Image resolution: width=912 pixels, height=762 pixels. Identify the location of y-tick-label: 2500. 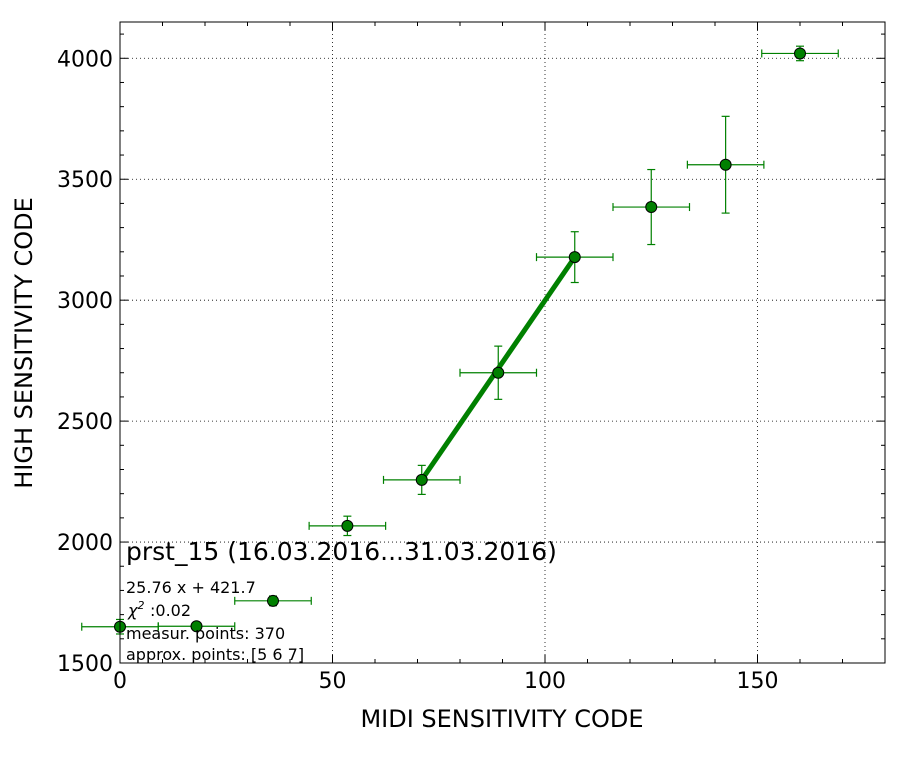
(85, 422).